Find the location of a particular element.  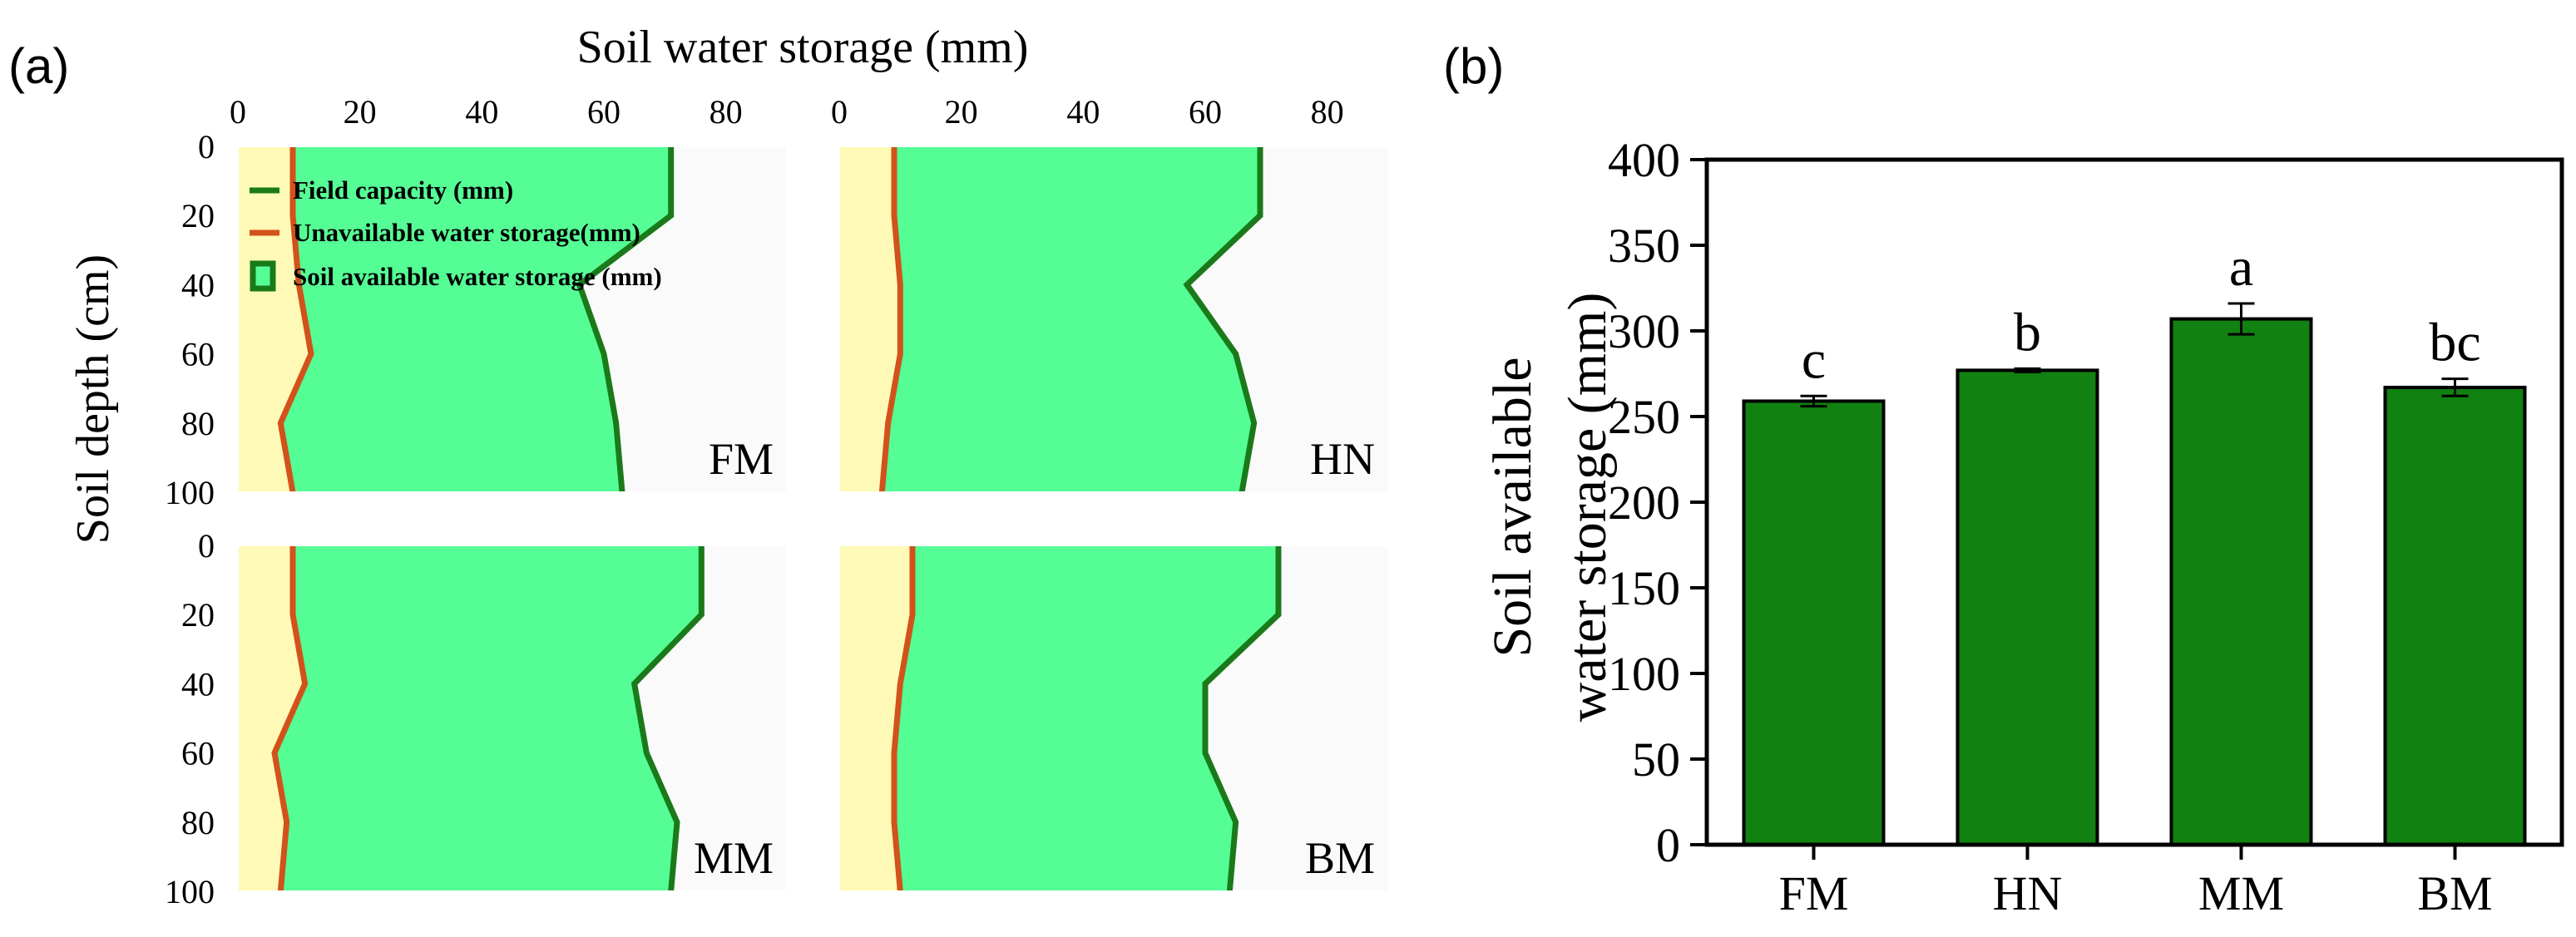

panel-a-title: Soil water storage (mm) is located at coordinates (803, 47).